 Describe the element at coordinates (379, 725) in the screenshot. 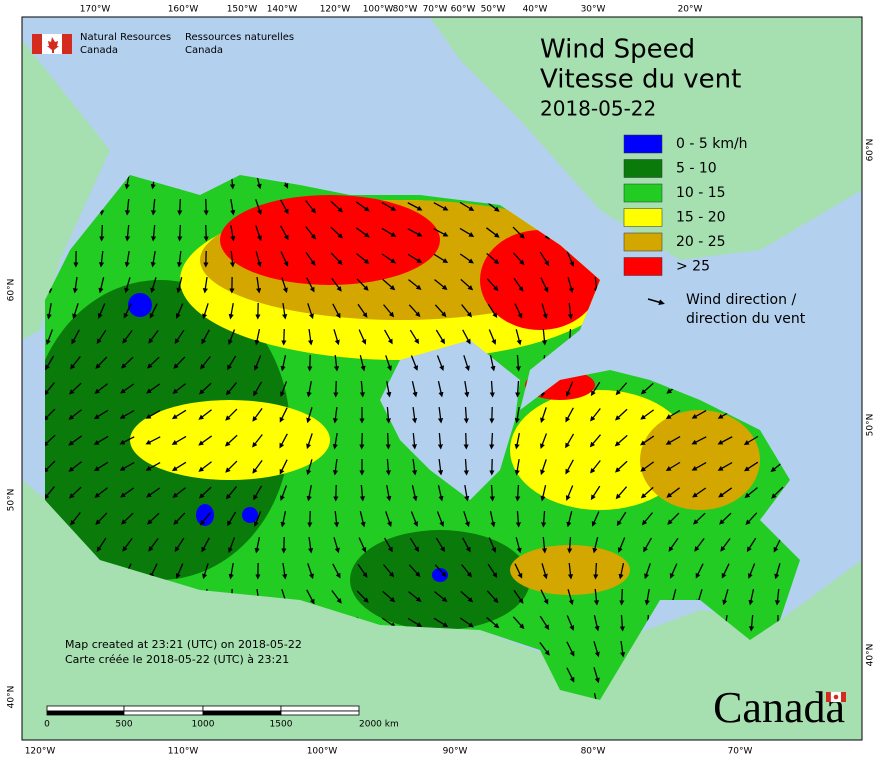

I see `scale-label: 2000 km` at that location.